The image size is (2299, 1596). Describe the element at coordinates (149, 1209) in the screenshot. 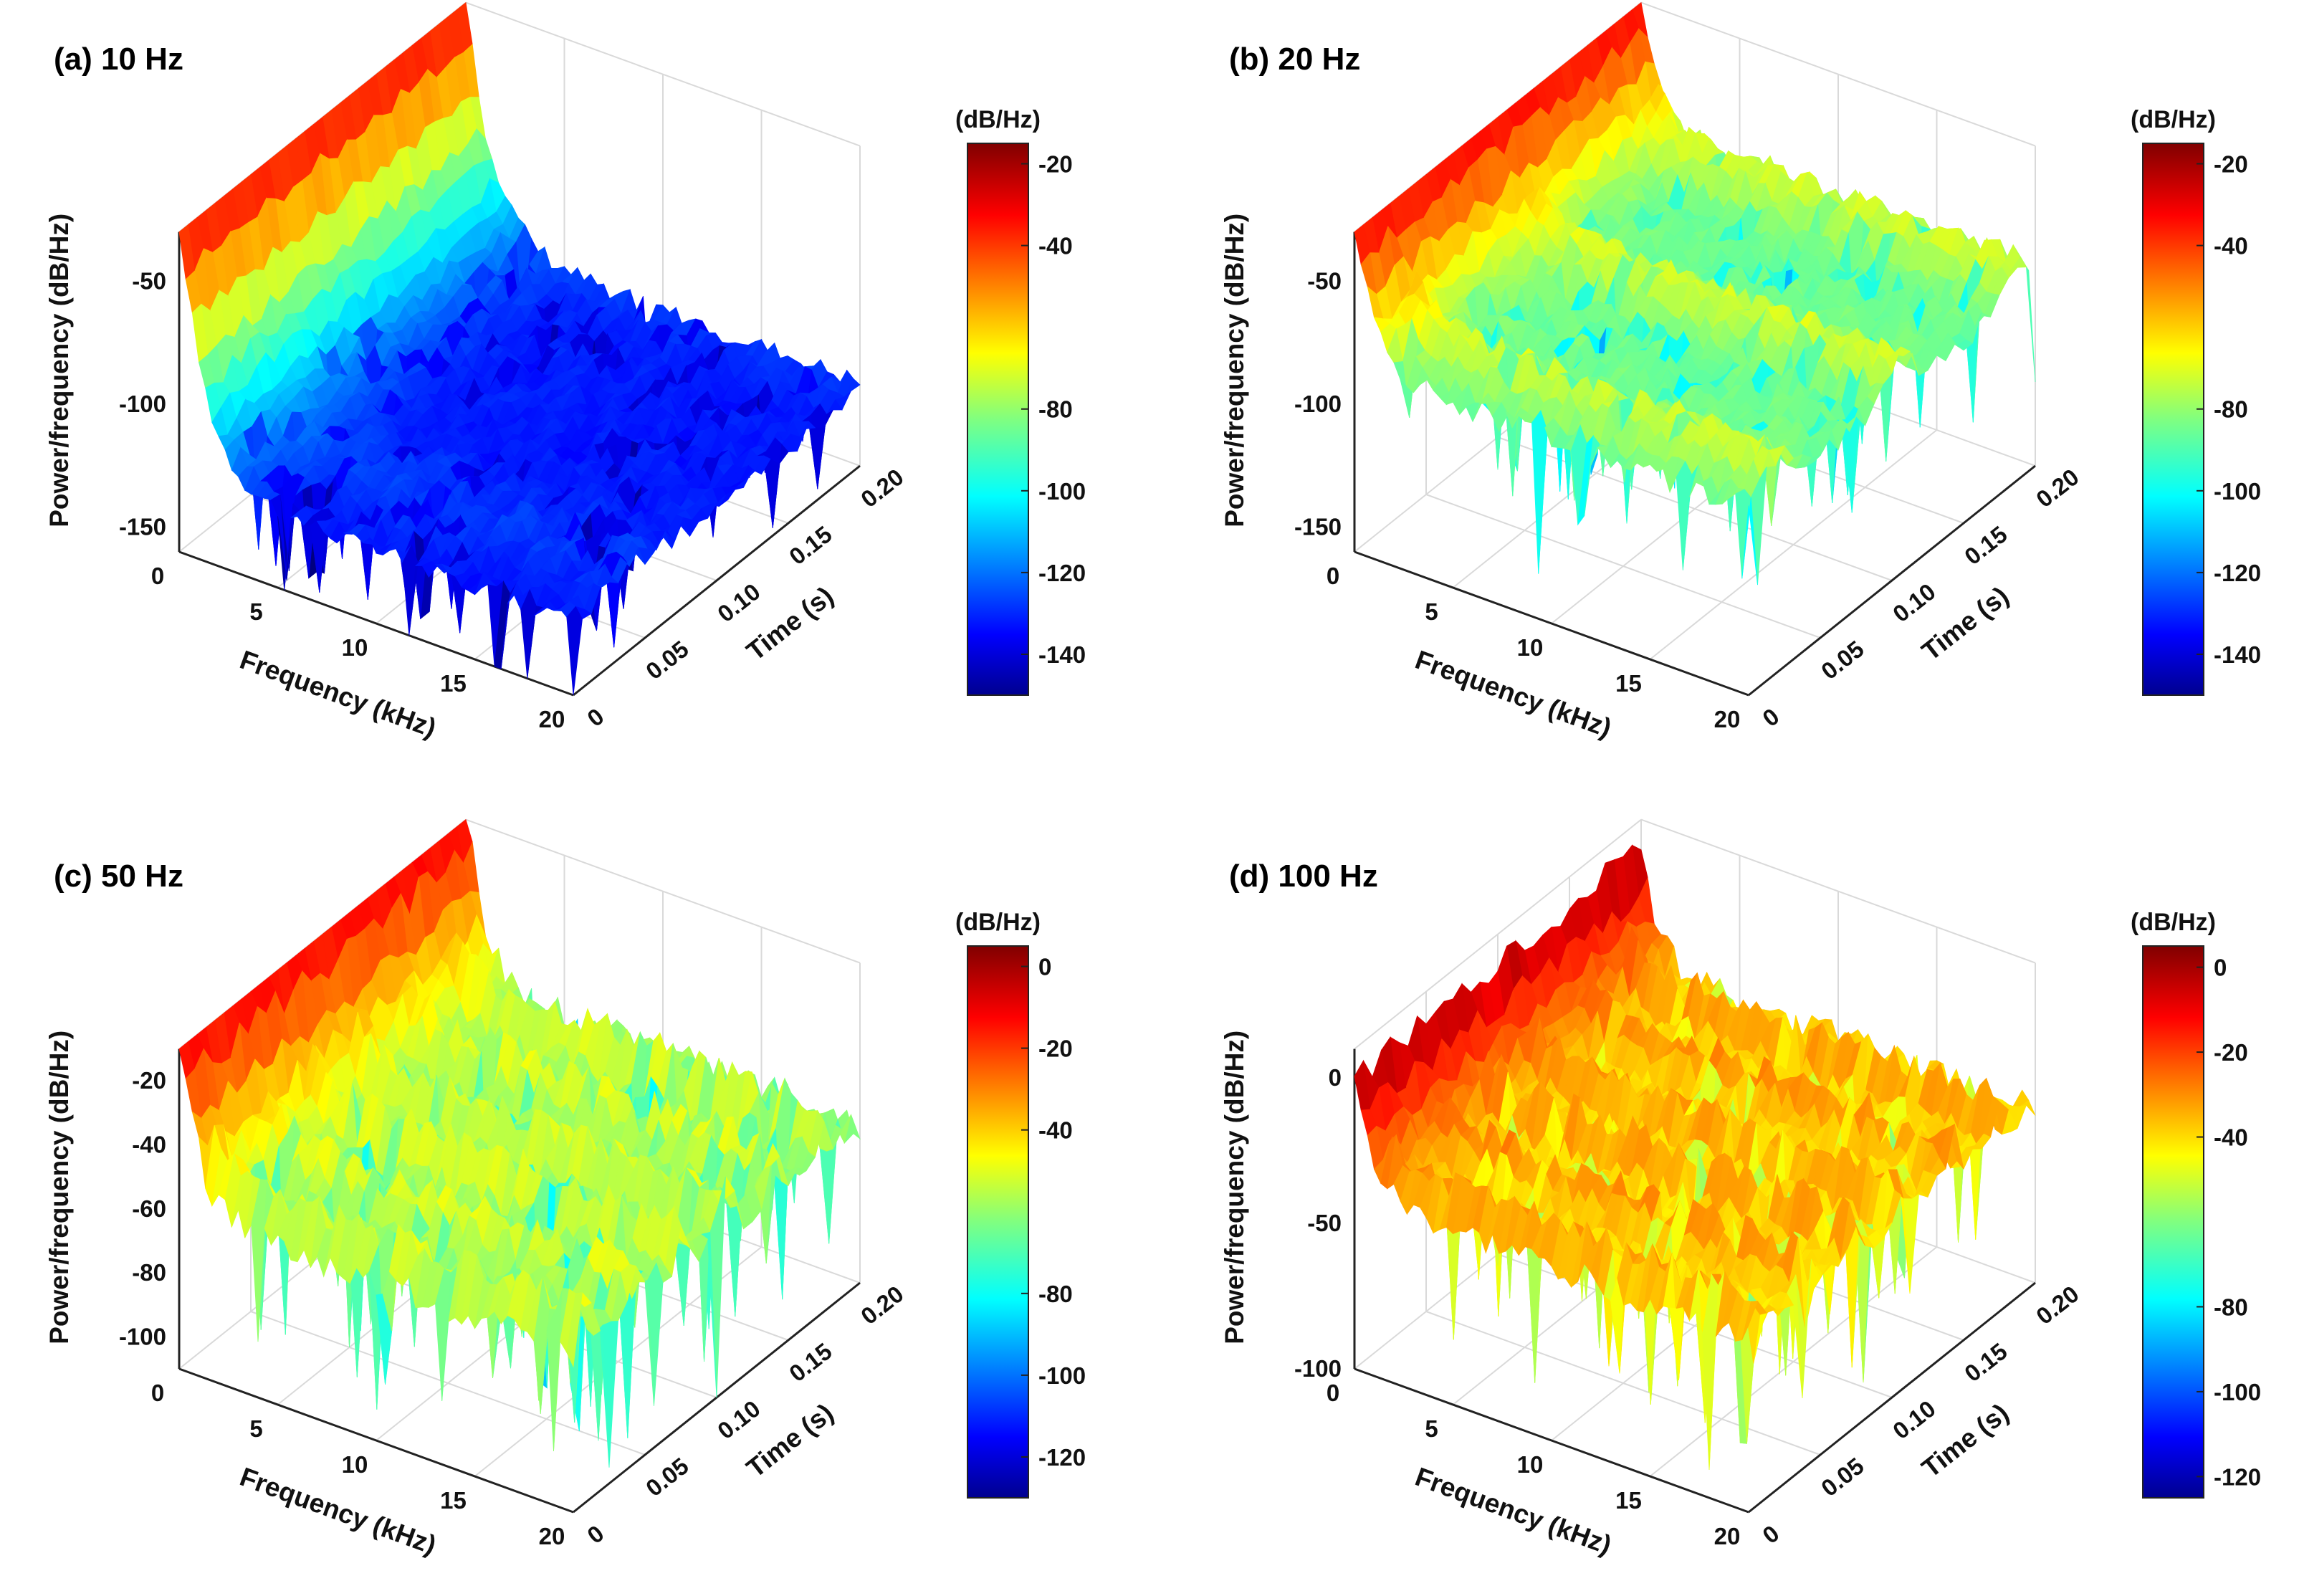

I see `z-tick-label: -60` at that location.